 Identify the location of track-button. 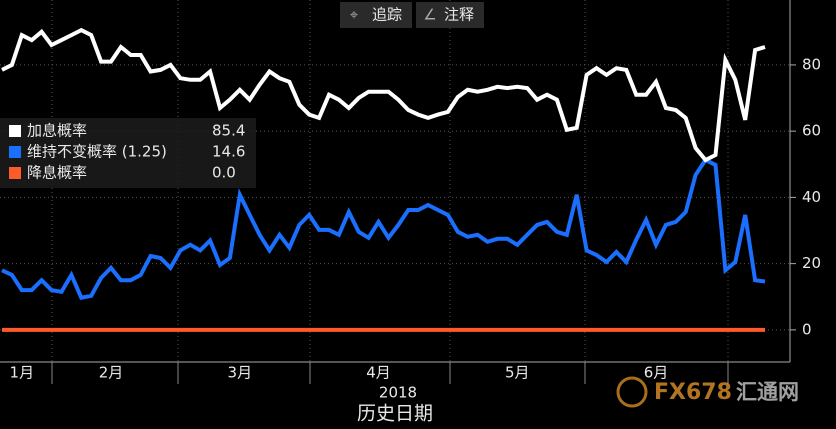
(376, 15).